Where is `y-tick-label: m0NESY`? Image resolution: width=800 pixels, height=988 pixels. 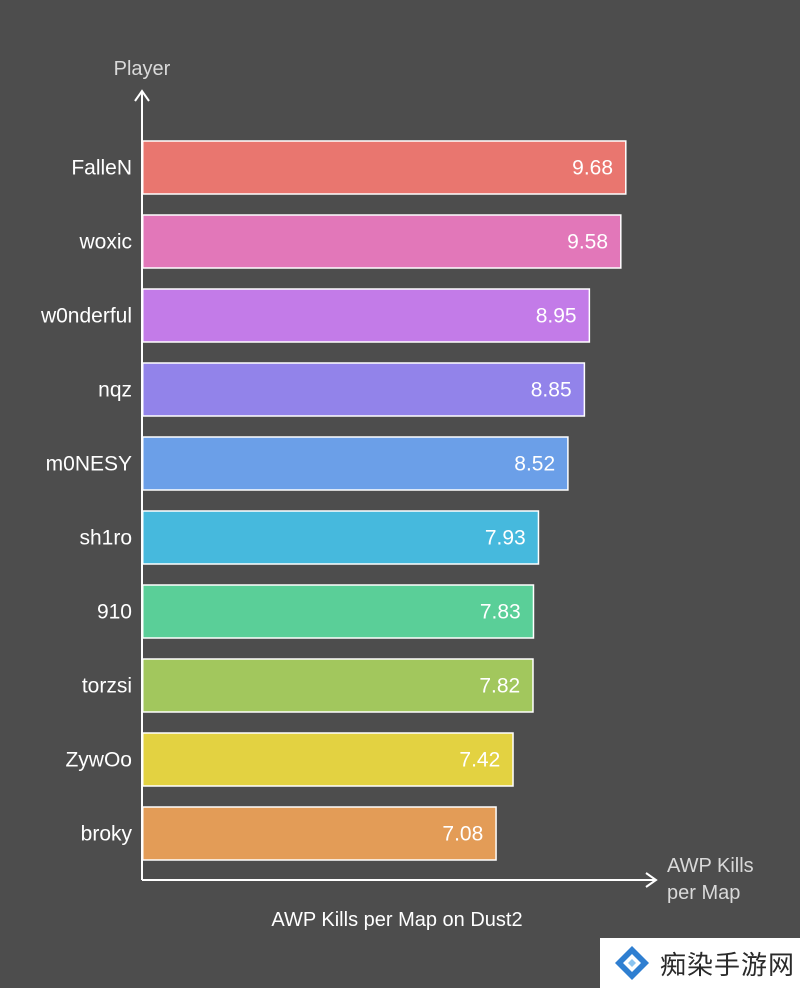
y-tick-label: m0NESY is located at coordinates (89, 464).